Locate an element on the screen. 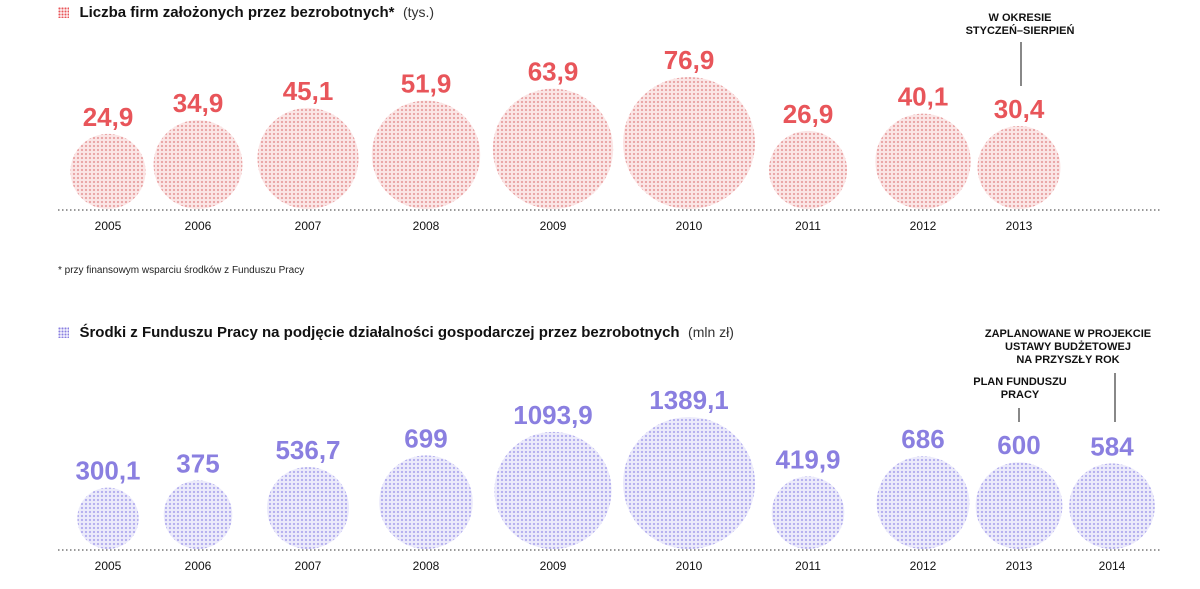 This screenshot has height=589, width=1200. value-label-2010: 1389,1 is located at coordinates (689, 400).